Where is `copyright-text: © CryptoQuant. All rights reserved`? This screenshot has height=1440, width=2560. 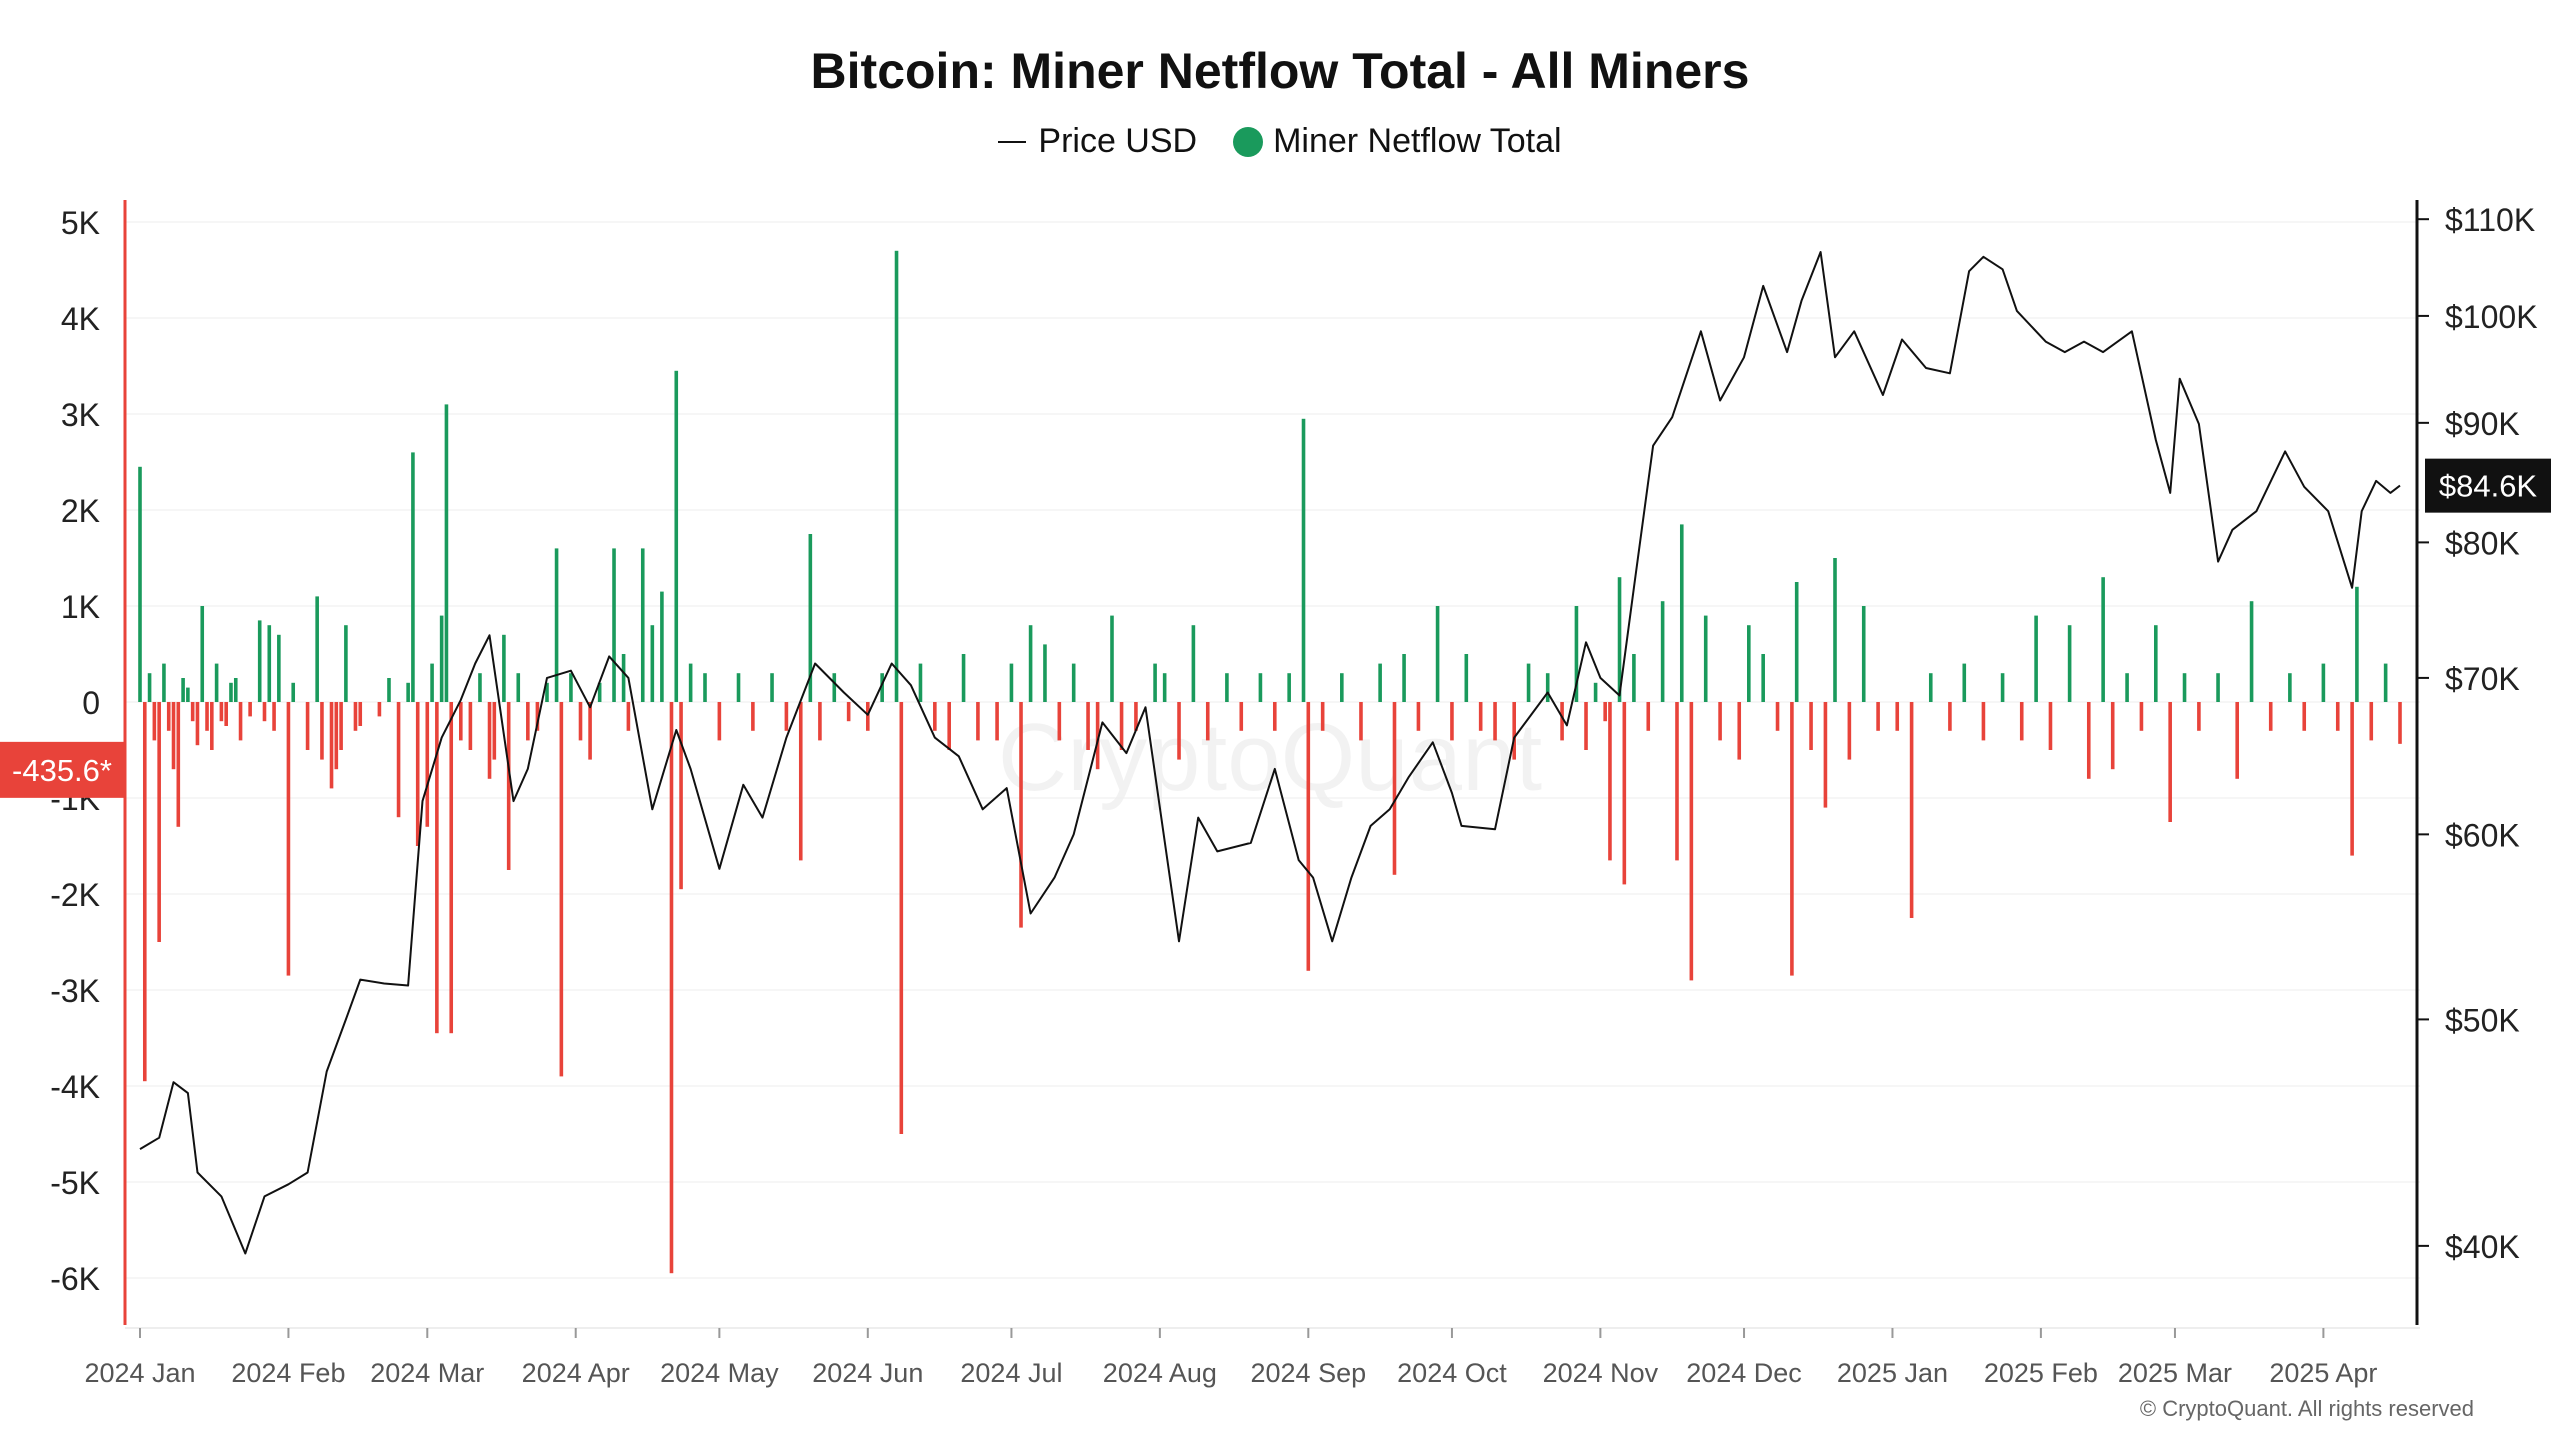
copyright-text: © CryptoQuant. All rights reserved is located at coordinates (2306, 1408).